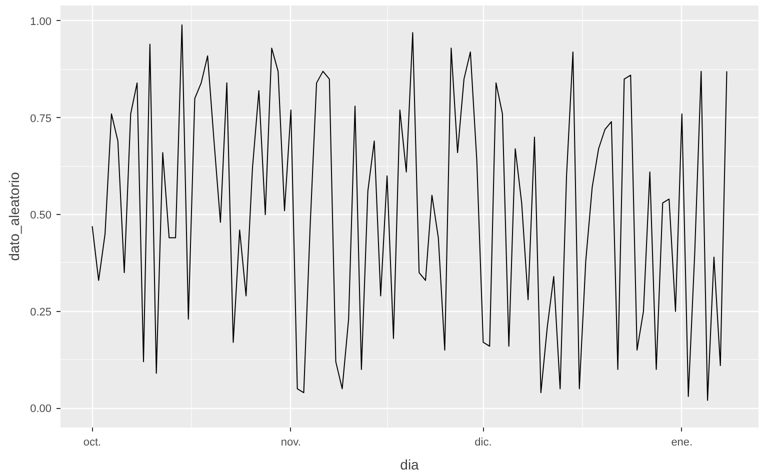 The image size is (770, 475). What do you see at coordinates (41, 22) in the screenshot?
I see `y-tick-label: 1.00` at bounding box center [41, 22].